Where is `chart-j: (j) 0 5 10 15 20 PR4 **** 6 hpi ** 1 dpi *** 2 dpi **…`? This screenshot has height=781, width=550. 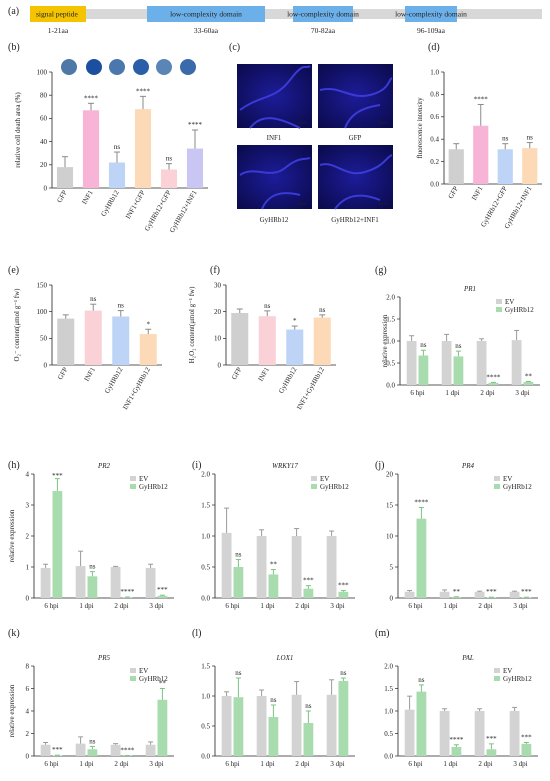 chart-j: (j) 0 5 10 15 20 PR4 **** 6 hpi ** 1 dpi *** 2 dpi **… is located at coordinates (456, 535).